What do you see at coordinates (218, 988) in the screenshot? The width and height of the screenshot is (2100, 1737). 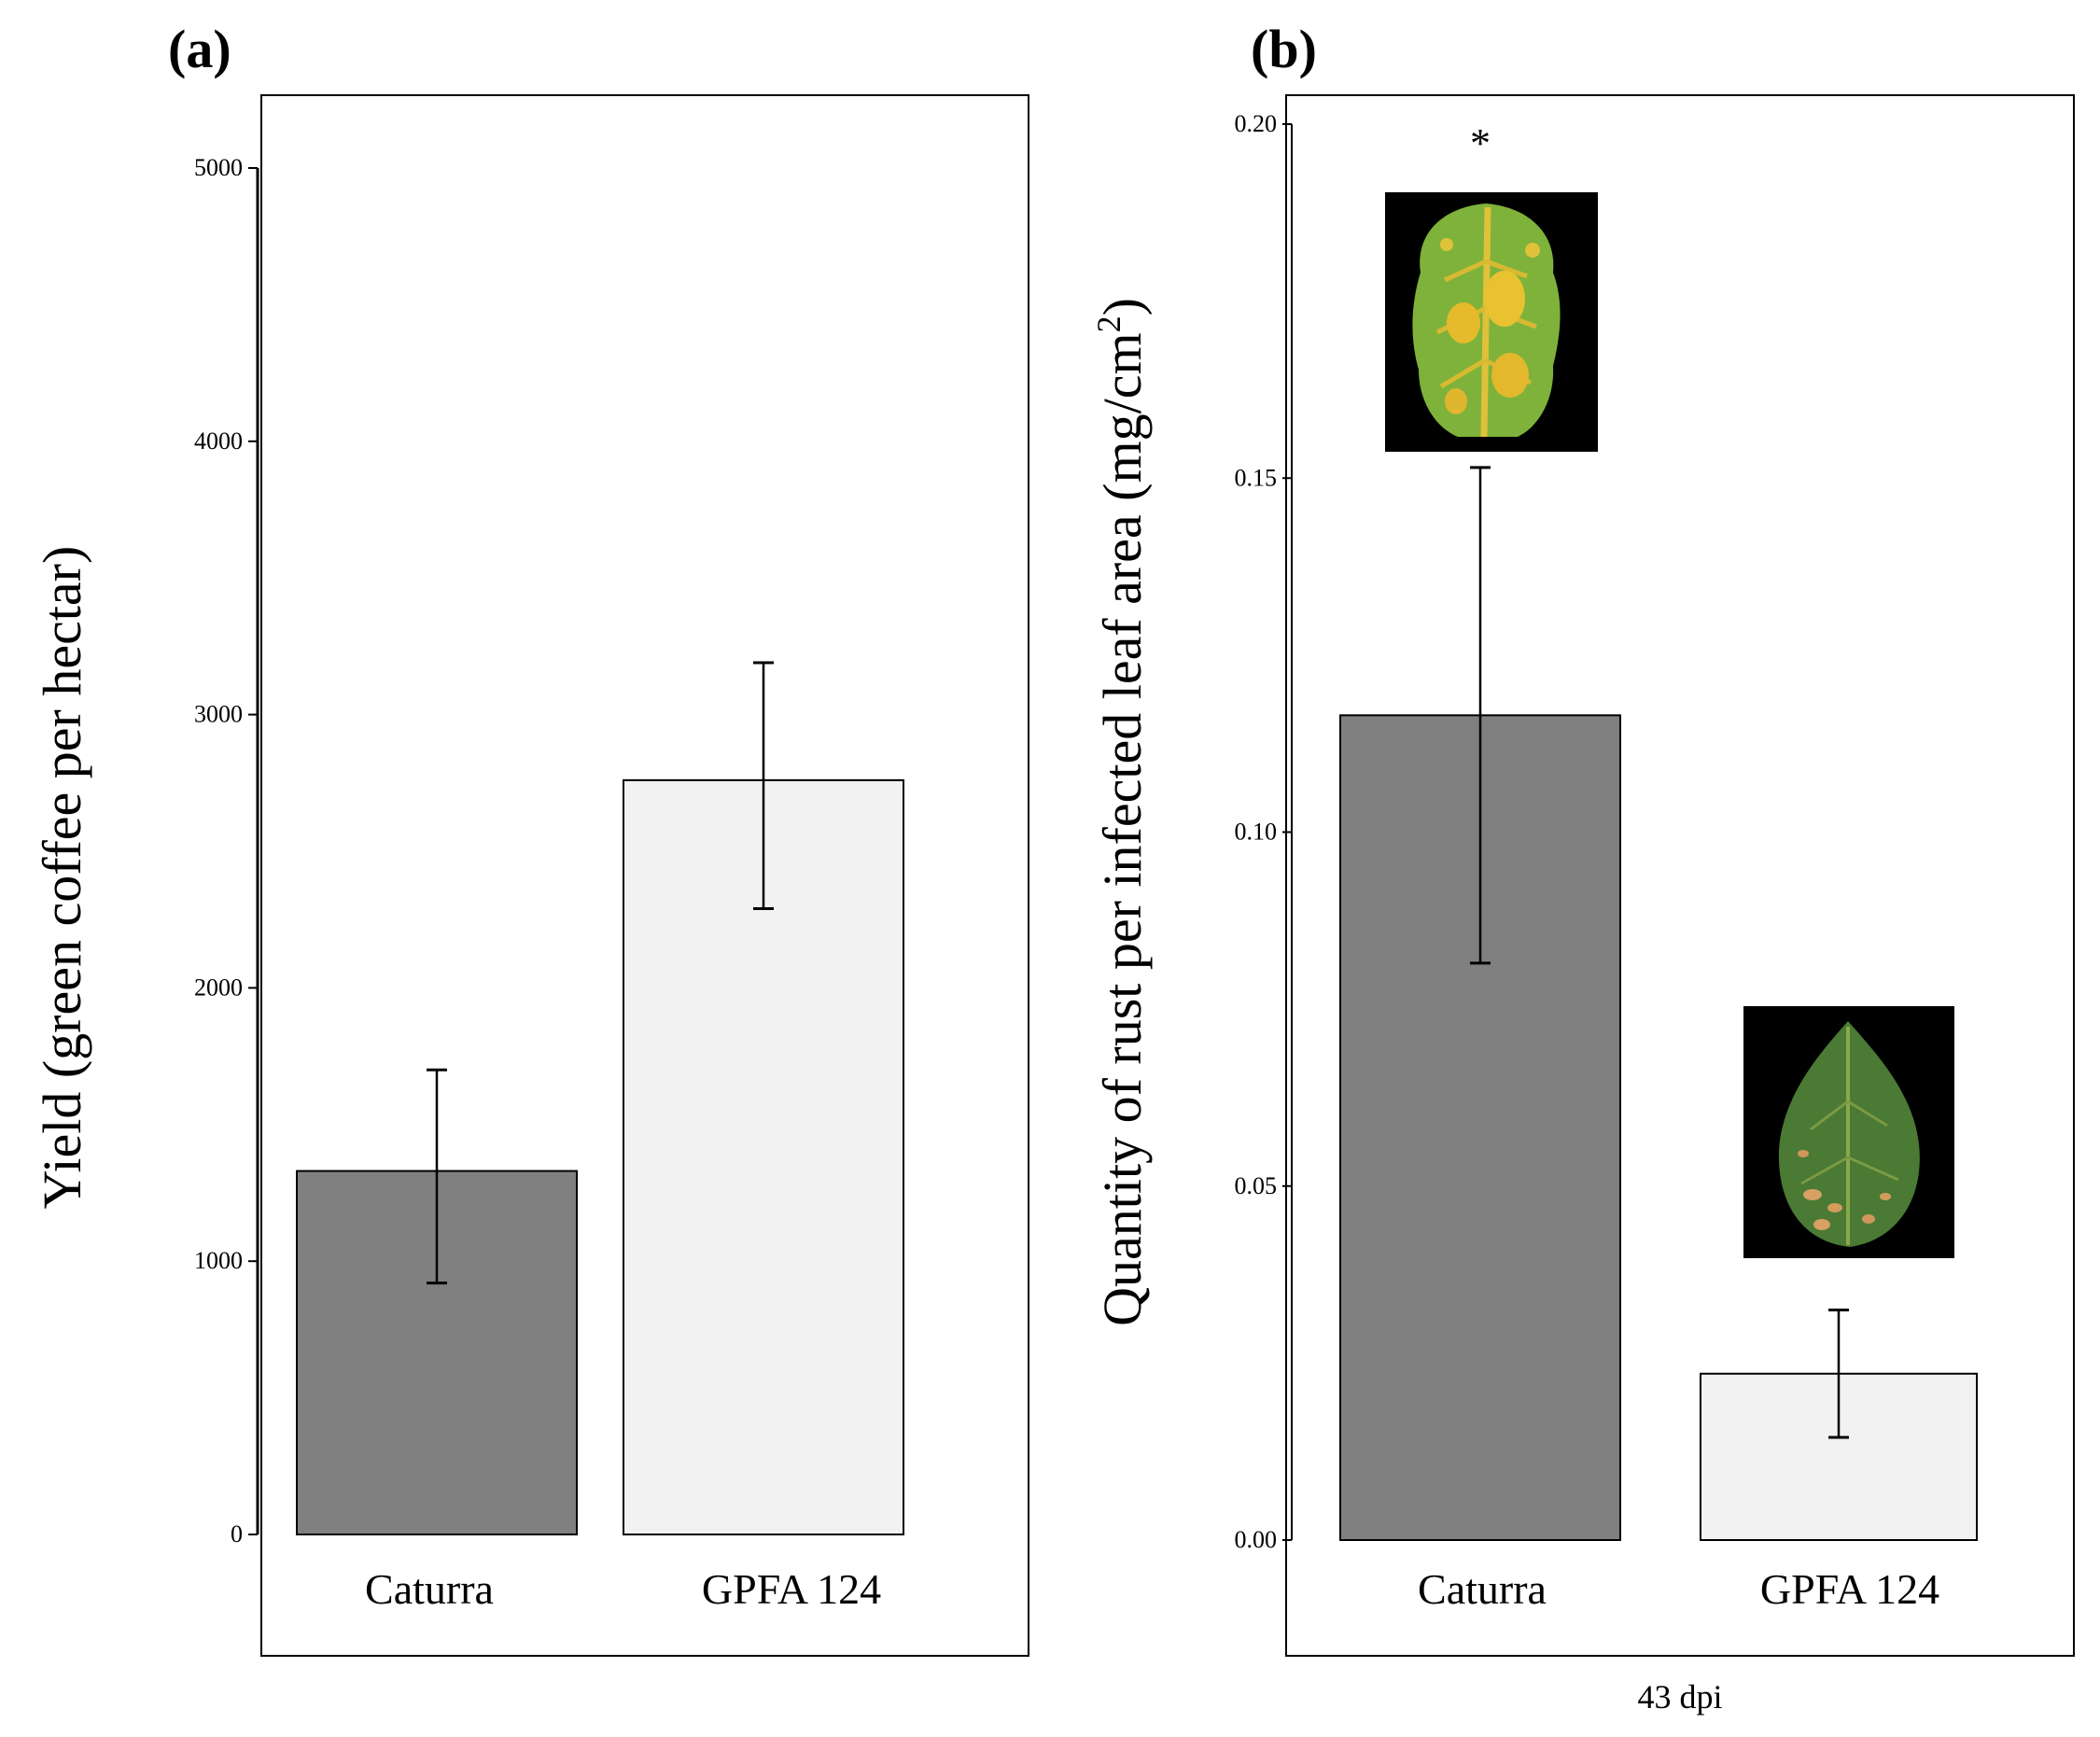 I see `a-y-tick-label-2: 2000` at bounding box center [218, 988].